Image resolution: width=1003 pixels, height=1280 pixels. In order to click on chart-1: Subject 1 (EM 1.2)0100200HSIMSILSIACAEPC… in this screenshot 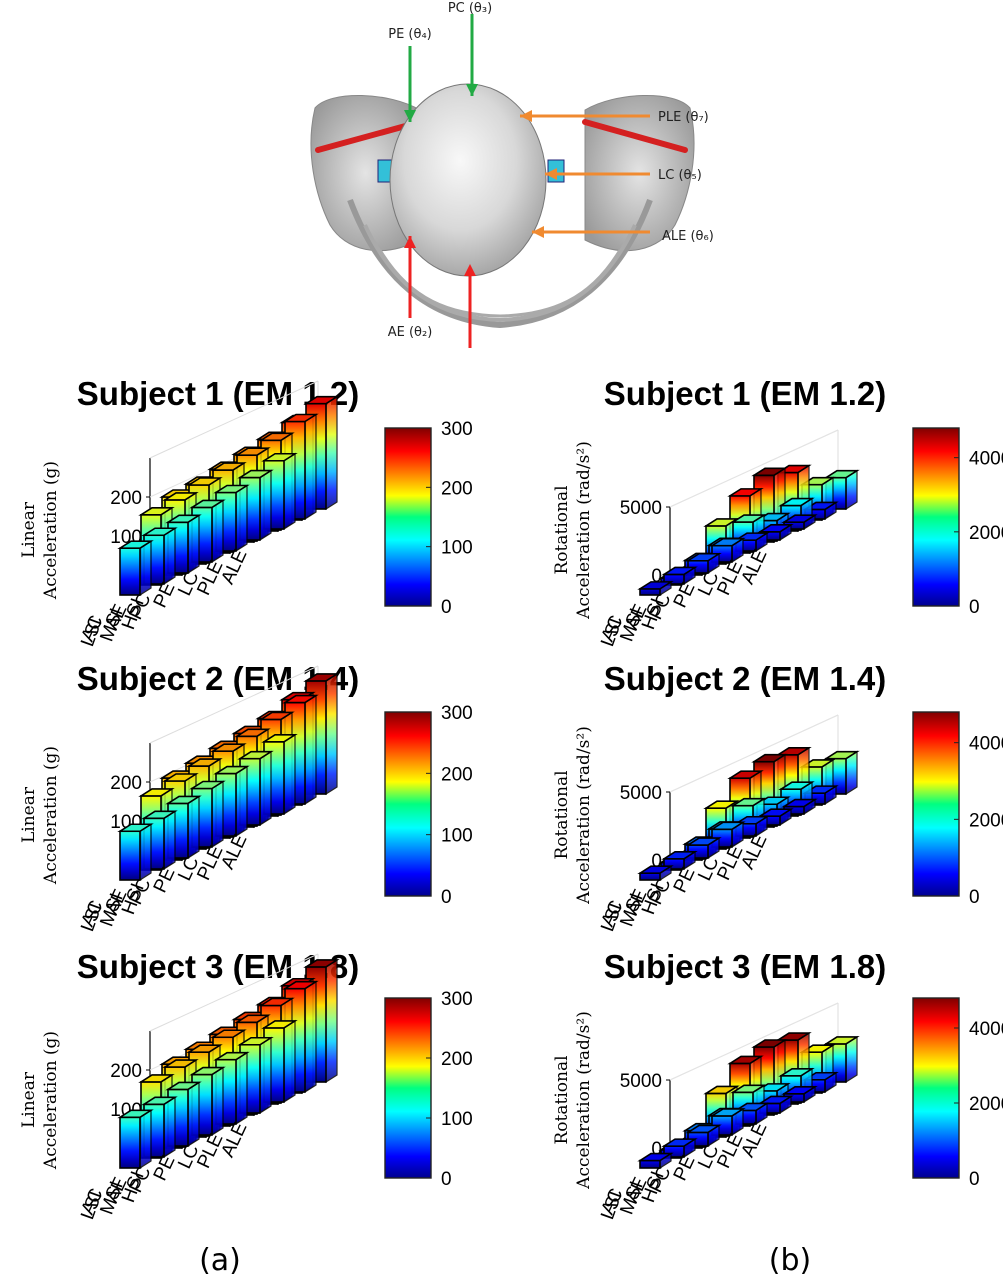, I will do `click(246, 512)`.